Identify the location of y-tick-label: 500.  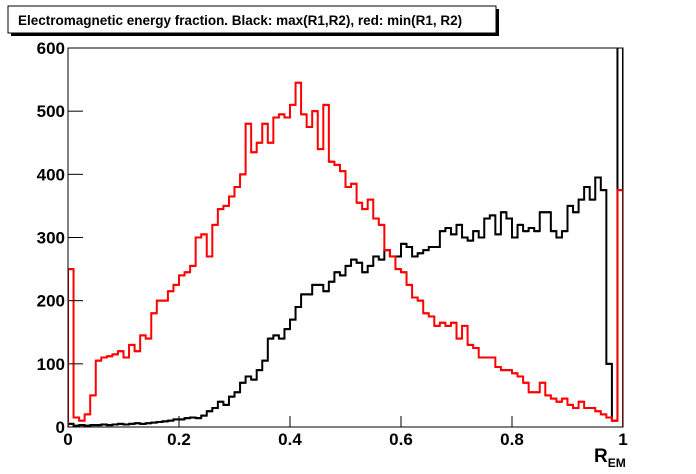
(51, 111).